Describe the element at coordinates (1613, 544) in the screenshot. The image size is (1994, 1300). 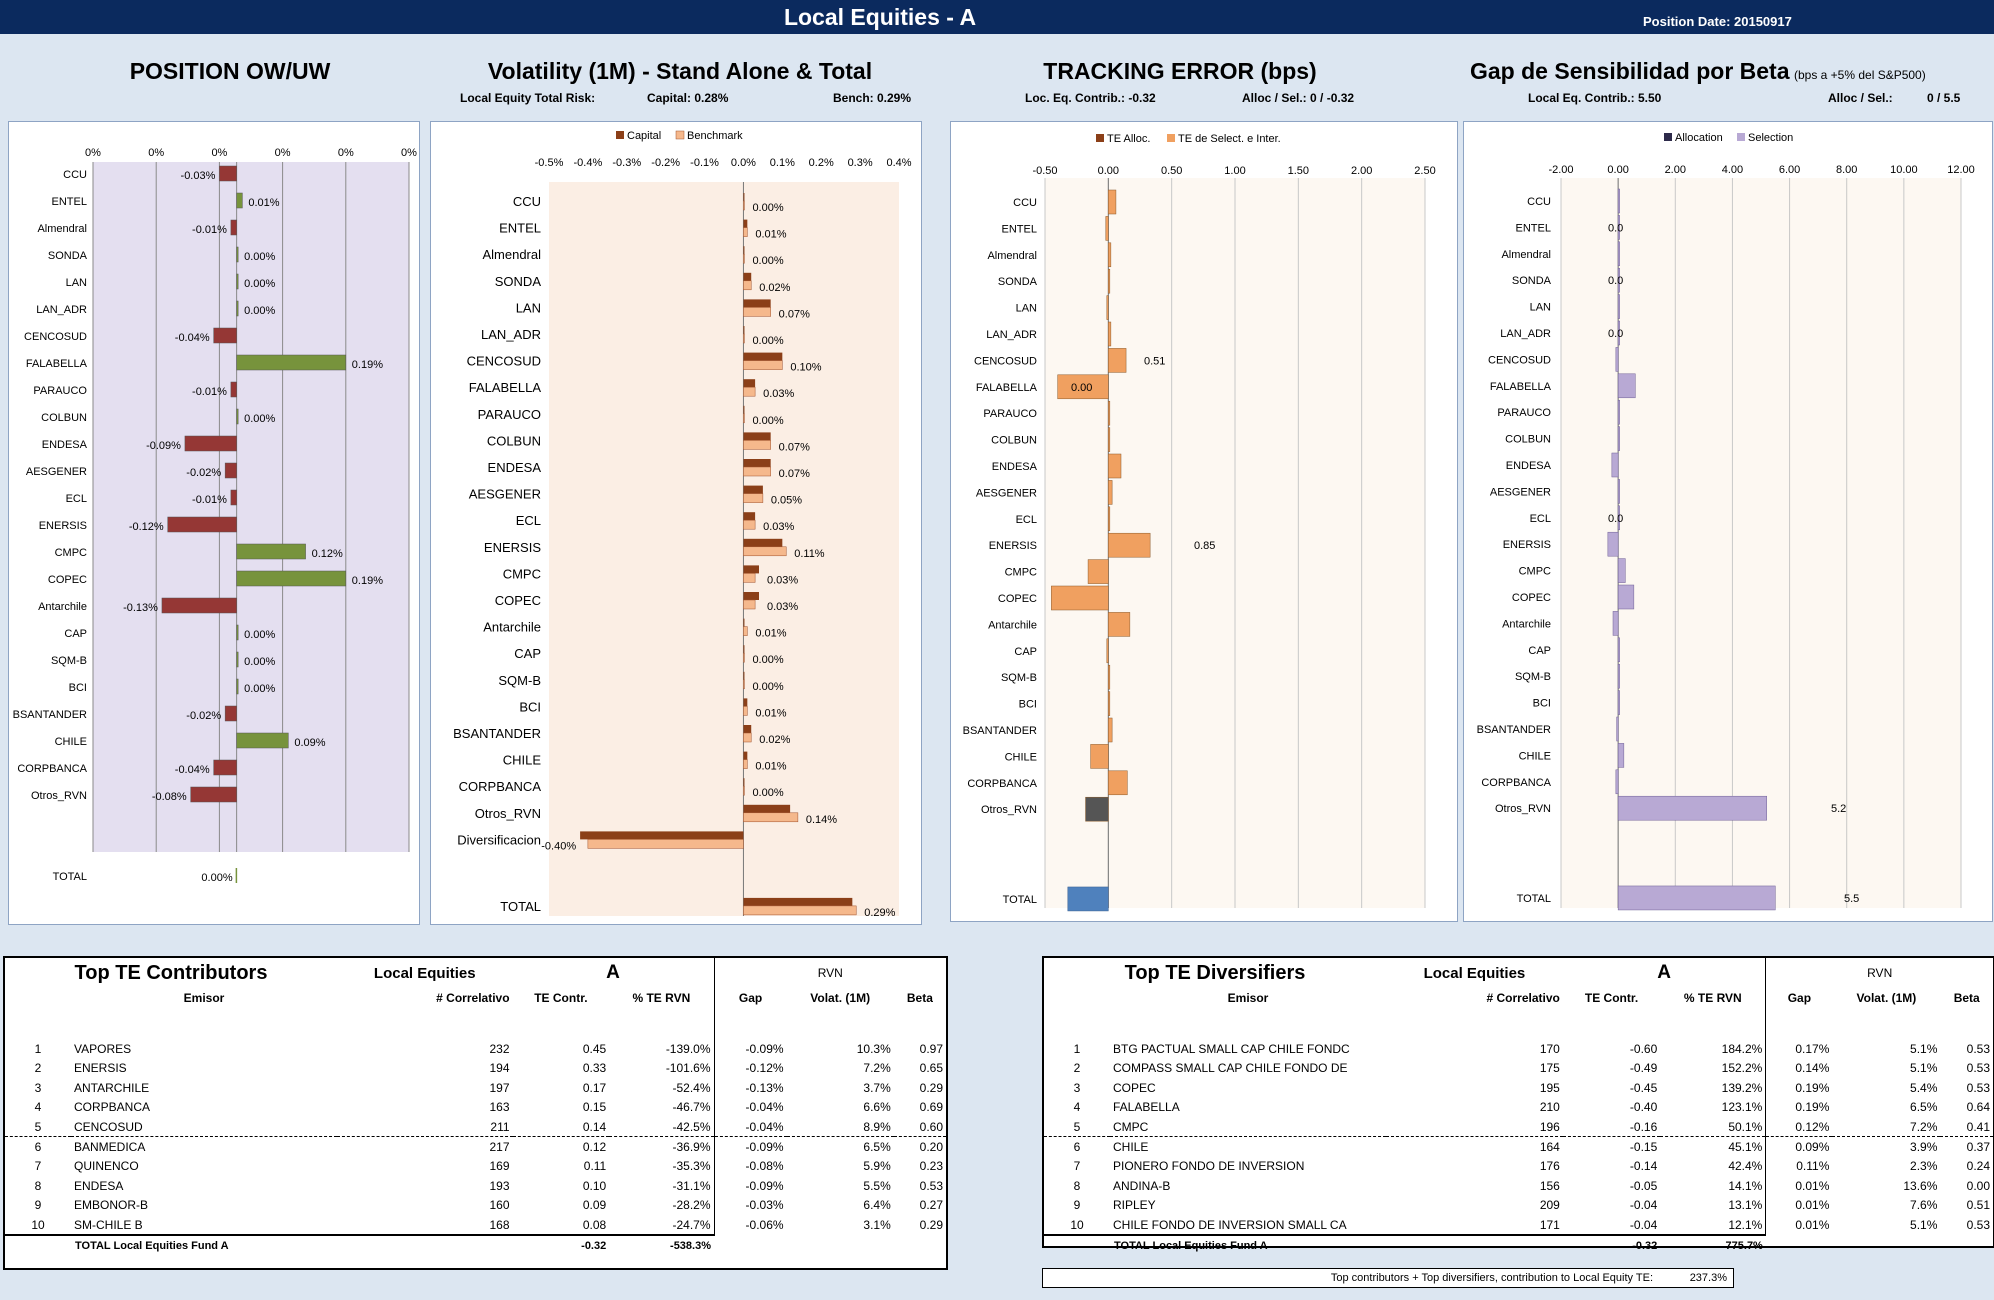
I see `bar-enersis` at that location.